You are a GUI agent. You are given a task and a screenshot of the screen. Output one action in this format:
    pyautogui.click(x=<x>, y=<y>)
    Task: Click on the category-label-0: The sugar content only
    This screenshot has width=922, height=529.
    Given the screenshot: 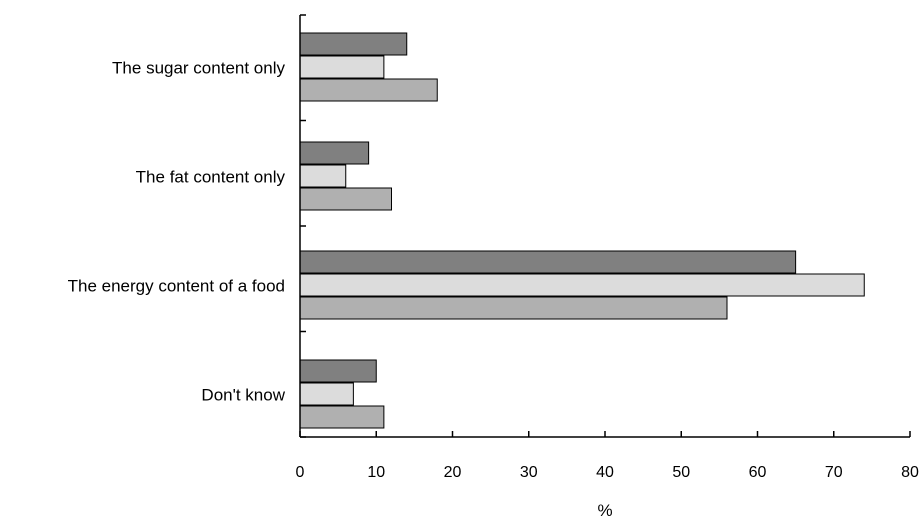 What is the action you would take?
    pyautogui.click(x=198, y=68)
    